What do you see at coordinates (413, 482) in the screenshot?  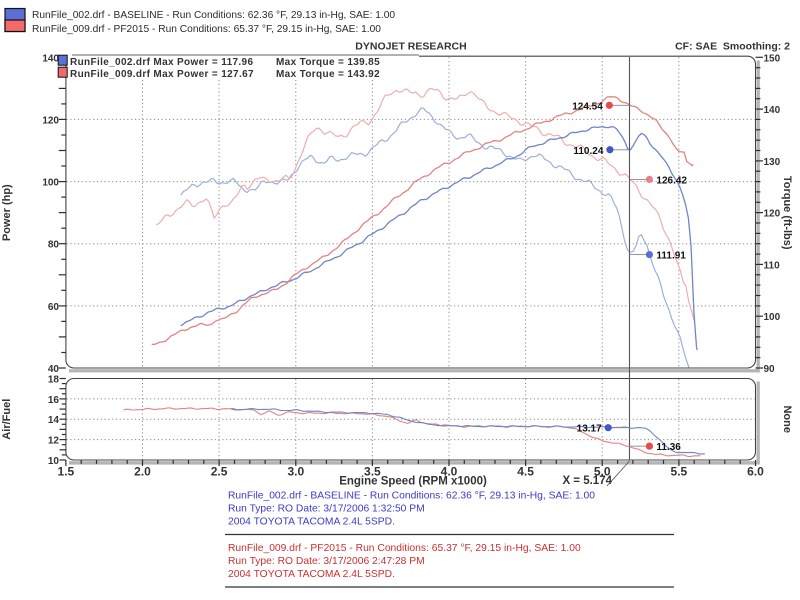 I see `svg-text: Engine Speed (RPM x1000)` at bounding box center [413, 482].